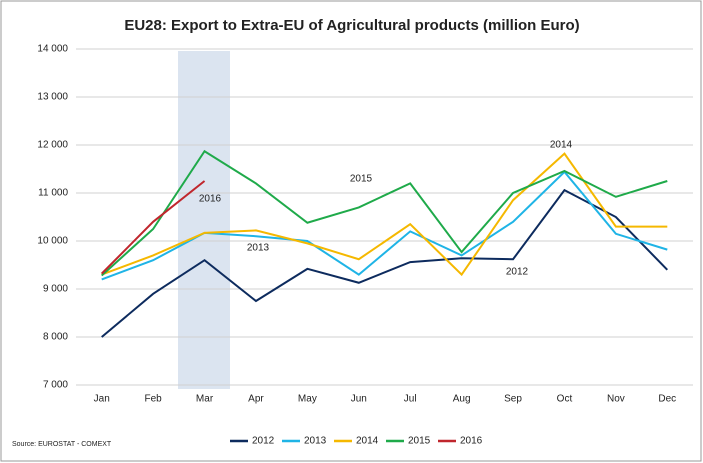 The width and height of the screenshot is (703, 463). Describe the element at coordinates (52, 145) in the screenshot. I see `y-tick-label: 12 000` at that location.